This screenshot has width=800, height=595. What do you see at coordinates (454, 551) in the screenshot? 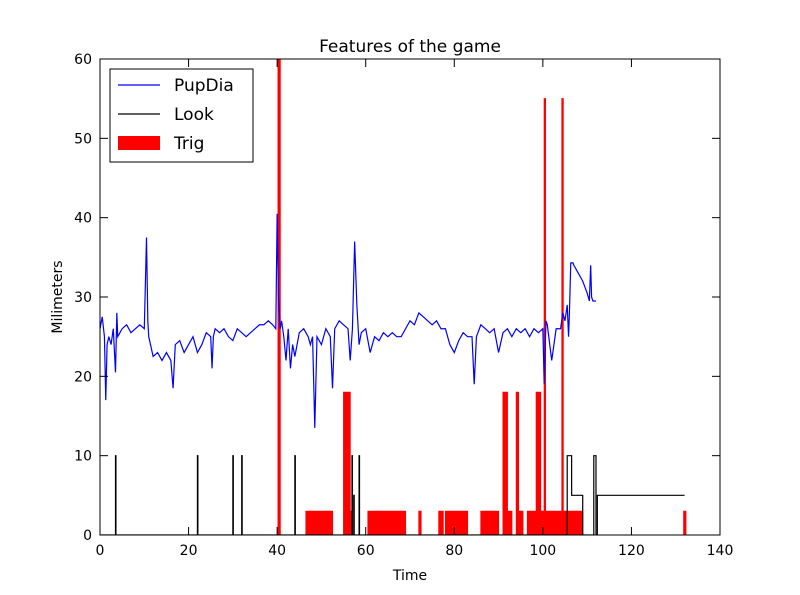
I see `x-tick-label: 80` at bounding box center [454, 551].